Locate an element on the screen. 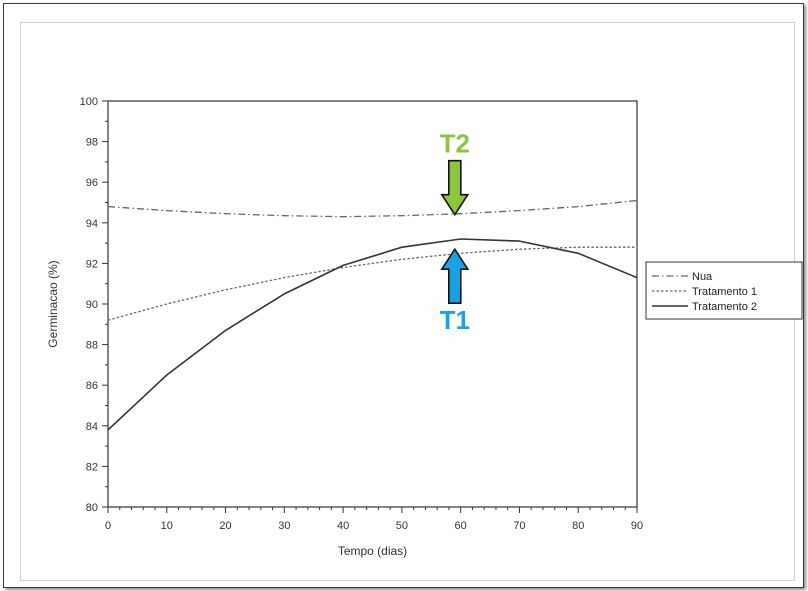  y-tick-label: 92 is located at coordinates (92, 264).